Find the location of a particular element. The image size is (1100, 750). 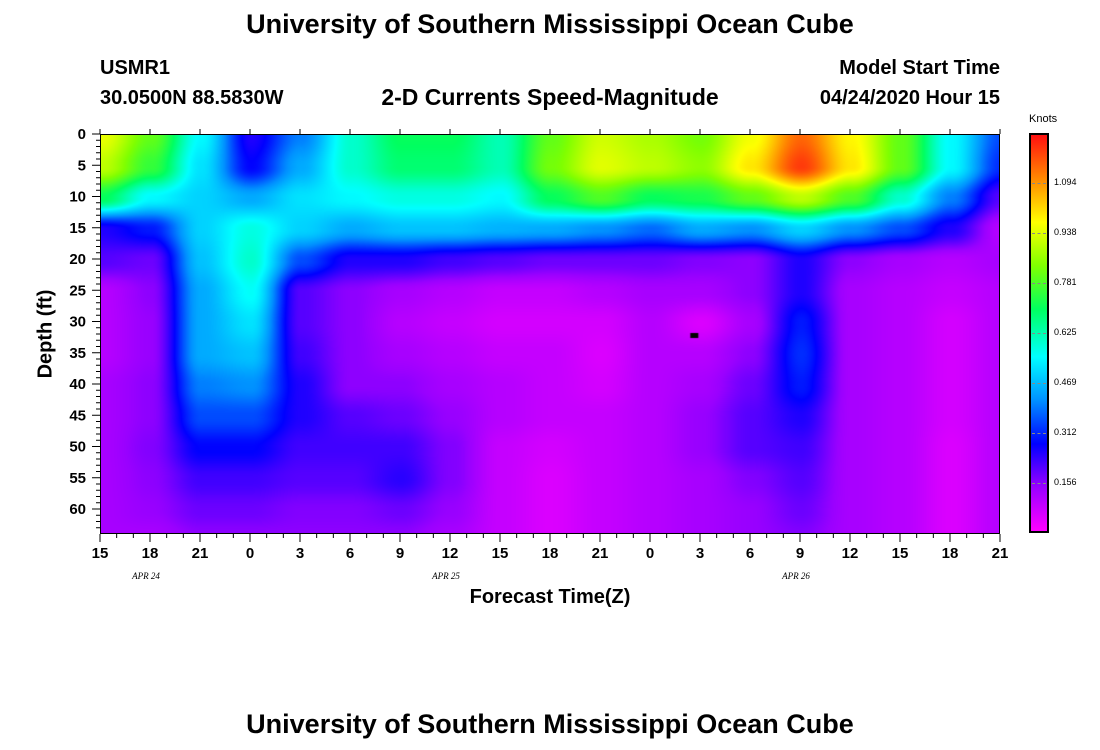

date-label: APR 25 is located at coordinates (445, 576).